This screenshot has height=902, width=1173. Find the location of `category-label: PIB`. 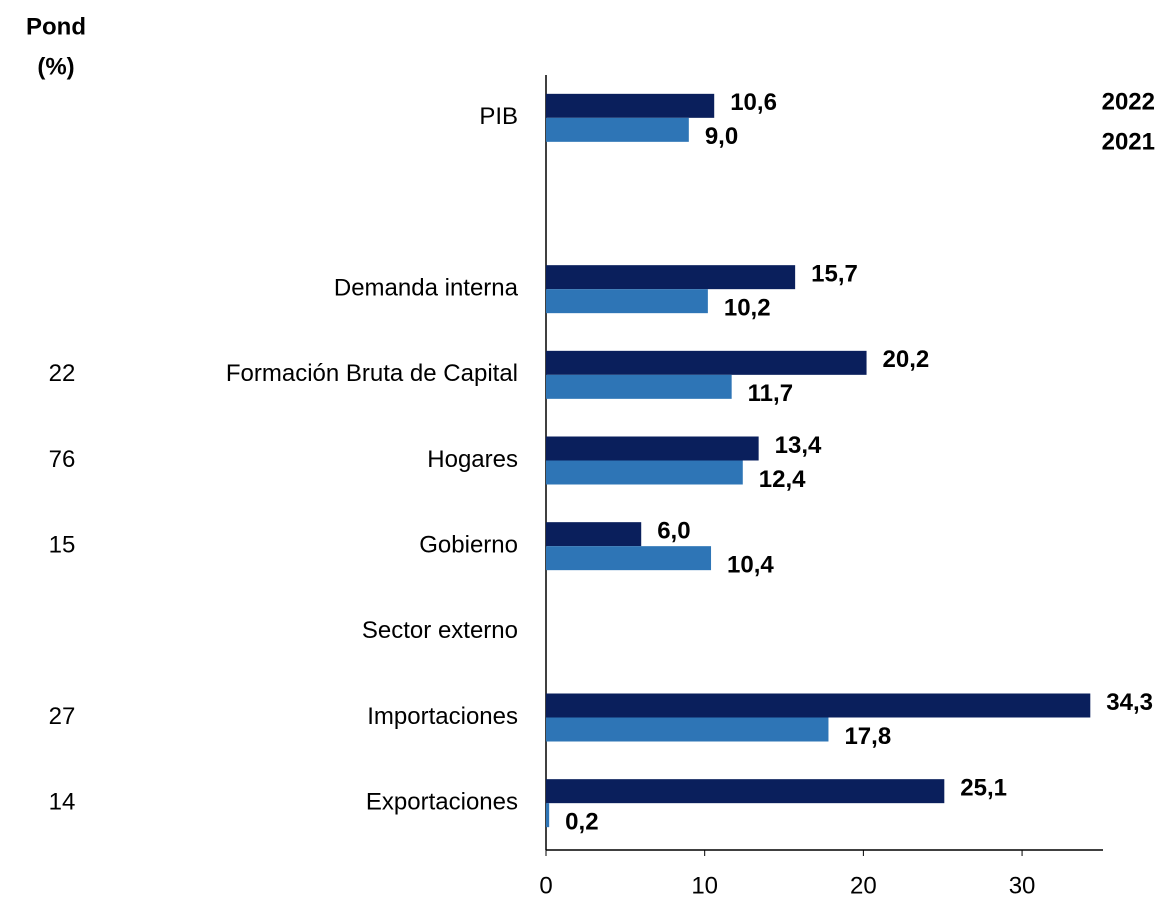

category-label: PIB is located at coordinates (498, 116).